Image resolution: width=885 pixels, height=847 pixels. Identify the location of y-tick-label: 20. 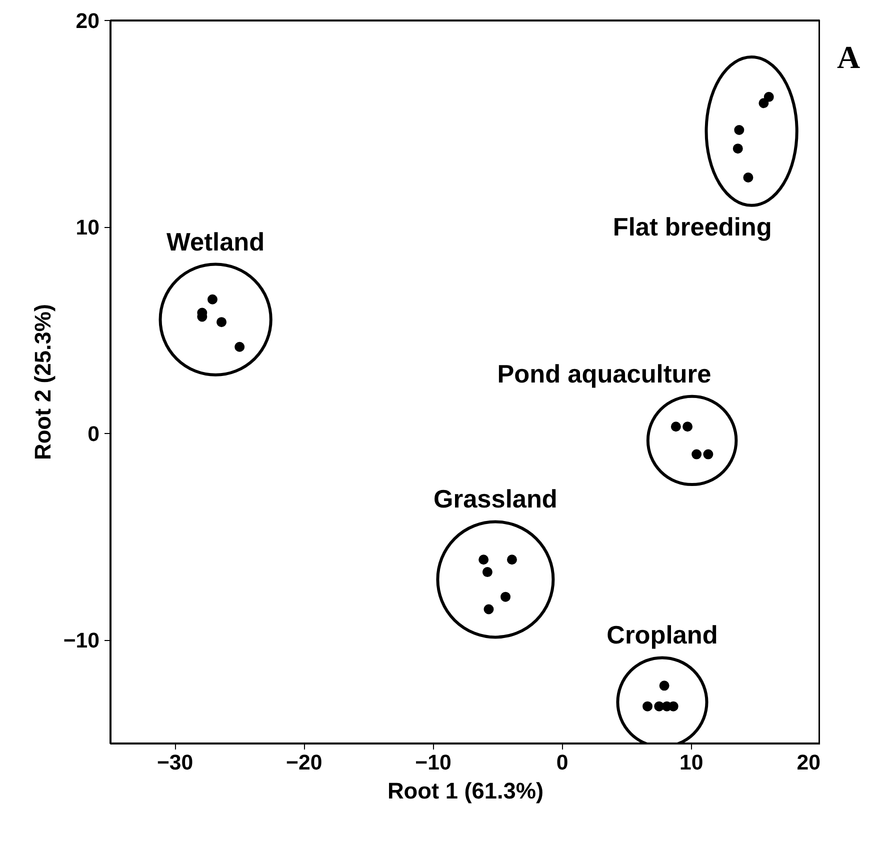
(88, 21).